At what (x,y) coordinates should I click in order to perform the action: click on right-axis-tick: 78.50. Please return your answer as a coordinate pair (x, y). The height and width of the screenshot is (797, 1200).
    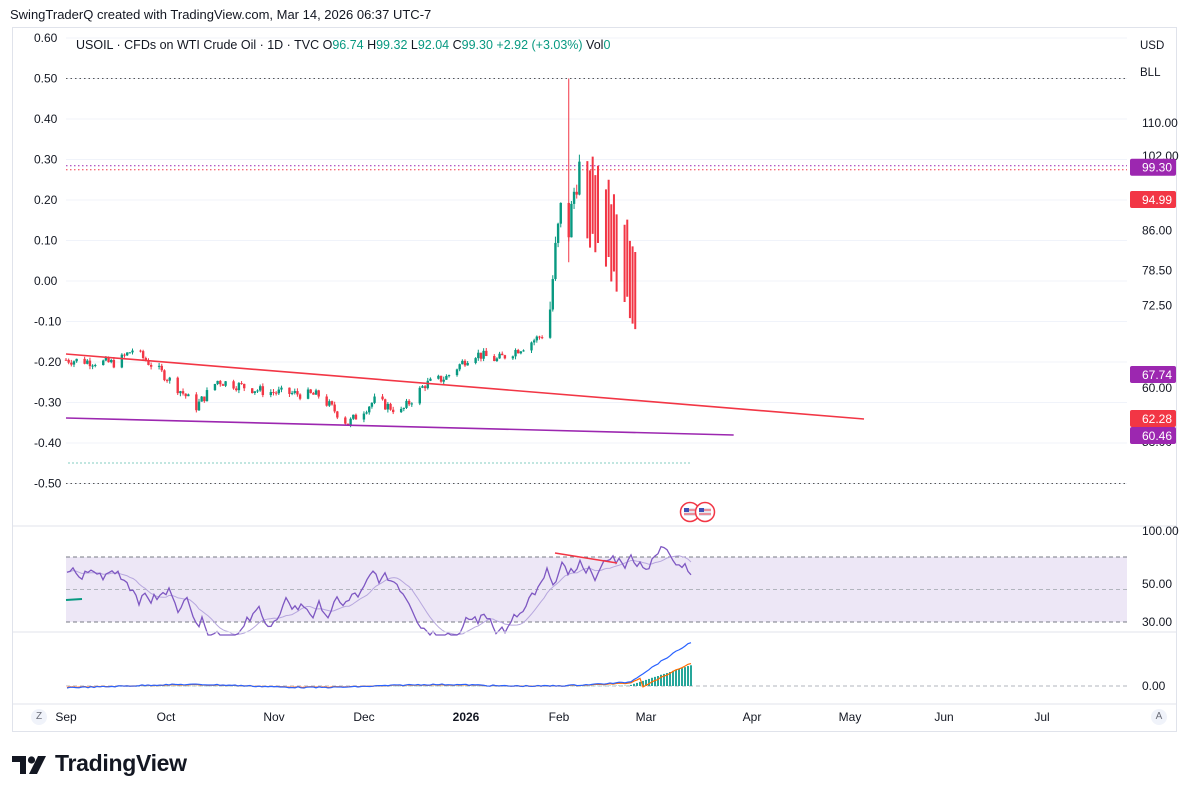
    Looking at the image, I should click on (1157, 271).